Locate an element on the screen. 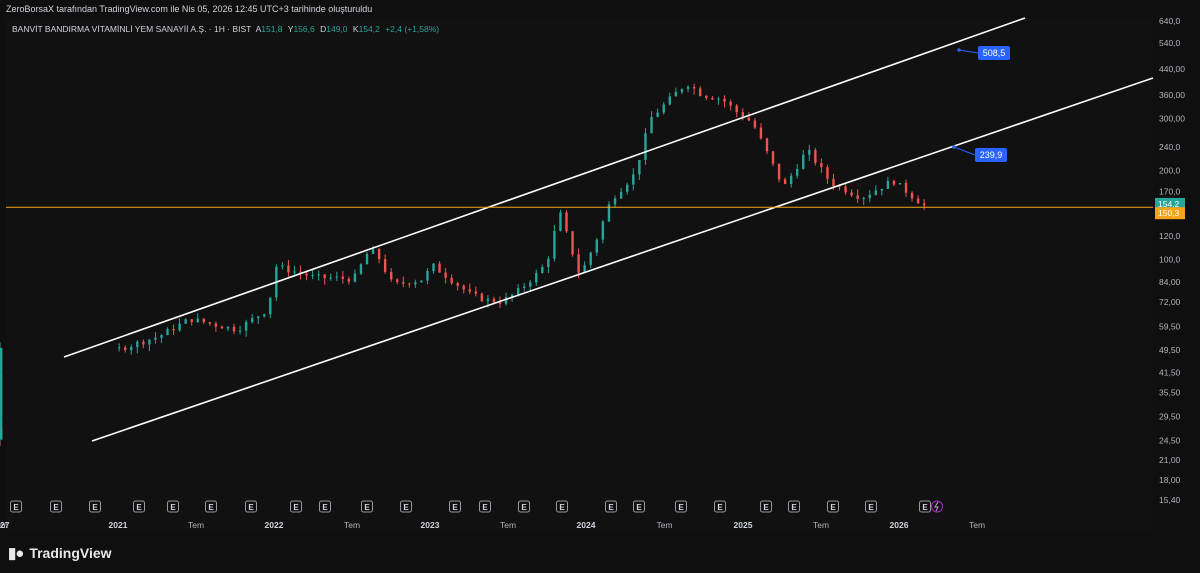 The width and height of the screenshot is (1200, 573). y-tick-label: 59,50 is located at coordinates (1170, 326).